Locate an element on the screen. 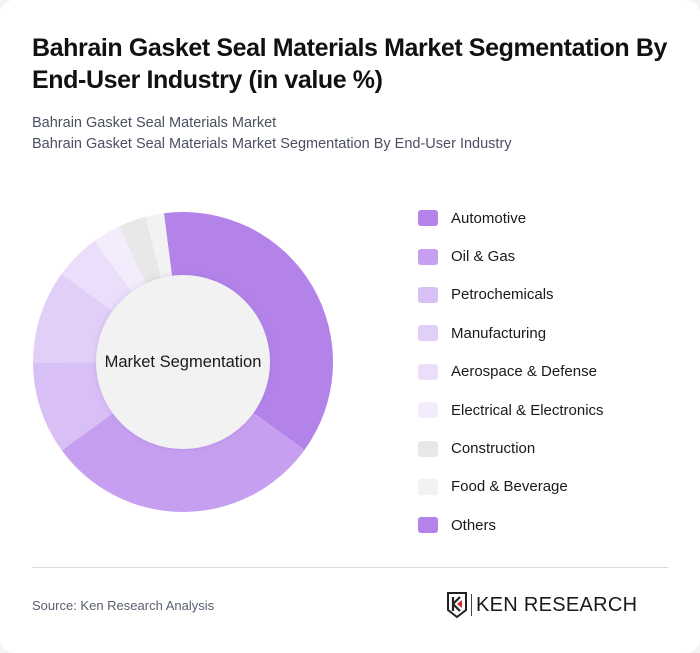 The image size is (700, 653). legend-label: Manufacturing is located at coordinates (499, 333).